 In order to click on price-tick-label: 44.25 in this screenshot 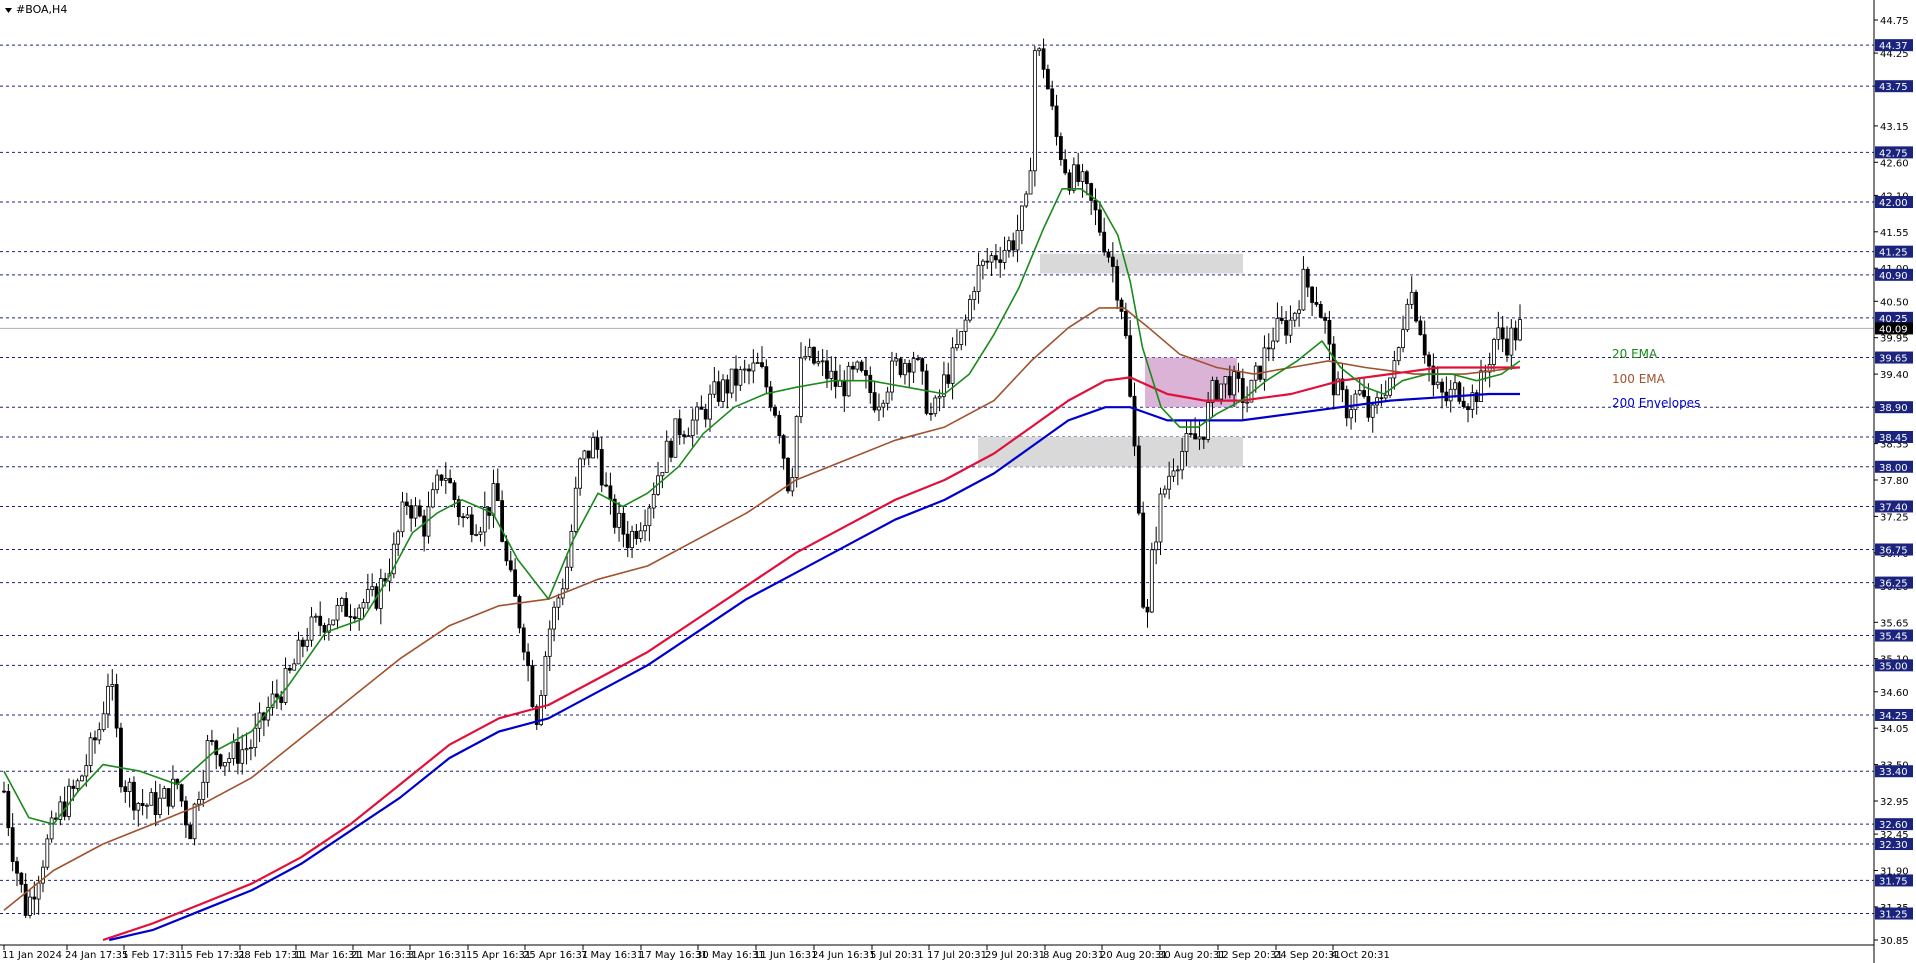, I will do `click(1894, 54)`.